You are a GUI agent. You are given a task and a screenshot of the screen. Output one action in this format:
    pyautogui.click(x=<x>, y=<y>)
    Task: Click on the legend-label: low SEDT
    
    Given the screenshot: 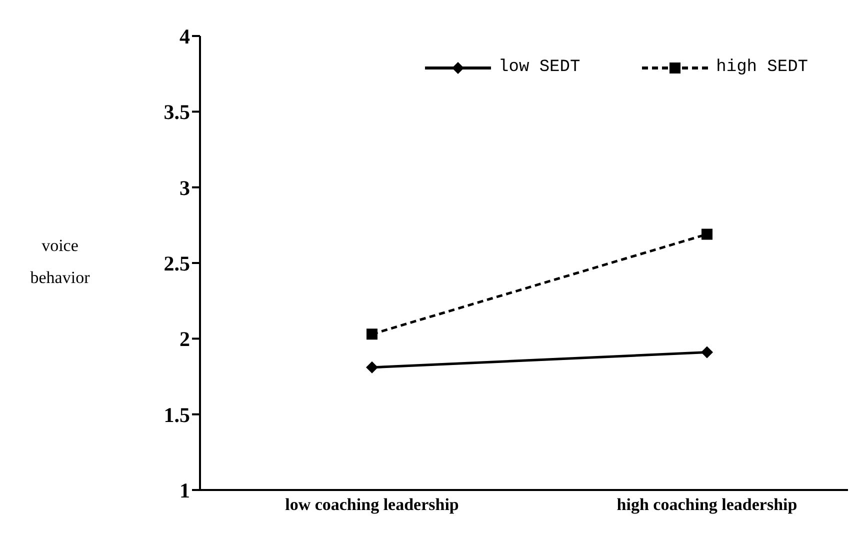 What is the action you would take?
    pyautogui.click(x=539, y=67)
    